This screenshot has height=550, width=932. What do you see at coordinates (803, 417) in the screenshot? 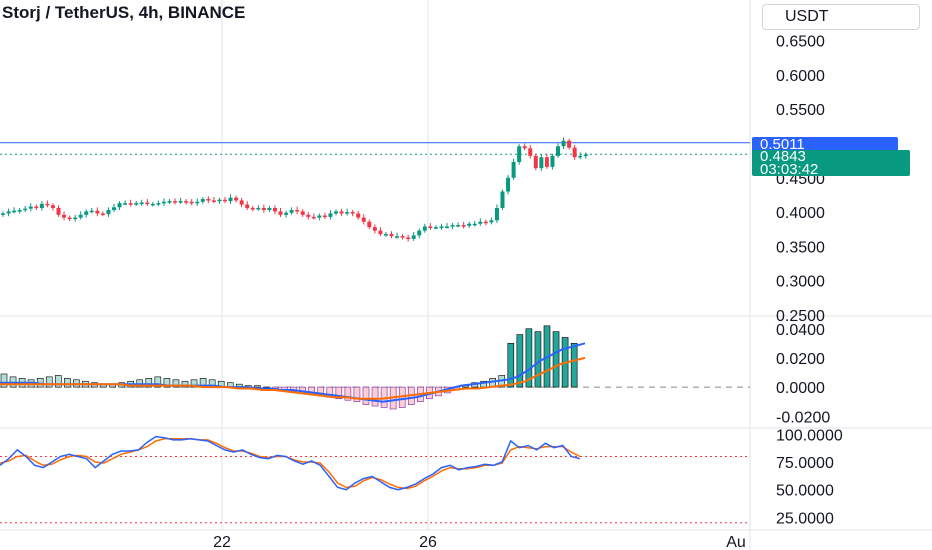
I see `macd-tick-label: -0.0200` at bounding box center [803, 417].